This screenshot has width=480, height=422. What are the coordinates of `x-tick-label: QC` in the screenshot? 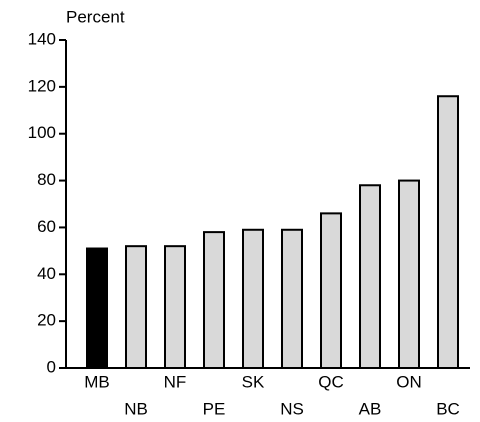 It's located at (331, 381).